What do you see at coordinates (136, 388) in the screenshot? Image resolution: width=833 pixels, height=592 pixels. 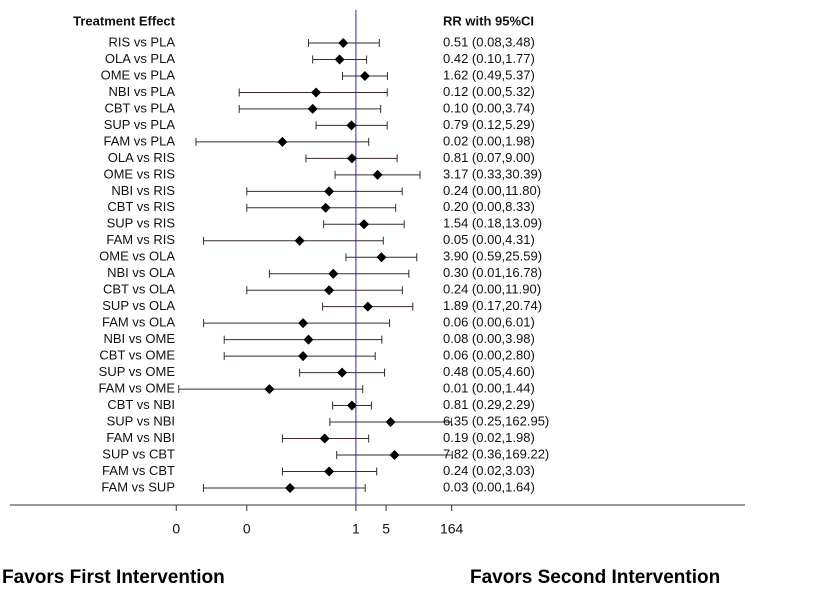 I see `row-label: FAM vs OME` at bounding box center [136, 388].